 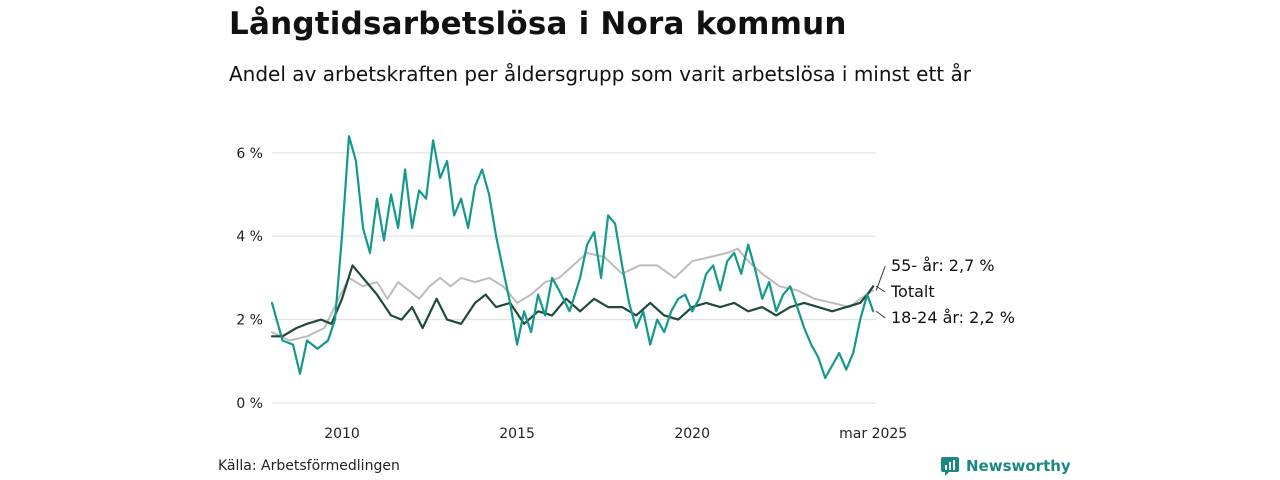 What do you see at coordinates (912, 291) in the screenshot?
I see `end-label-total: Totalt` at bounding box center [912, 291].